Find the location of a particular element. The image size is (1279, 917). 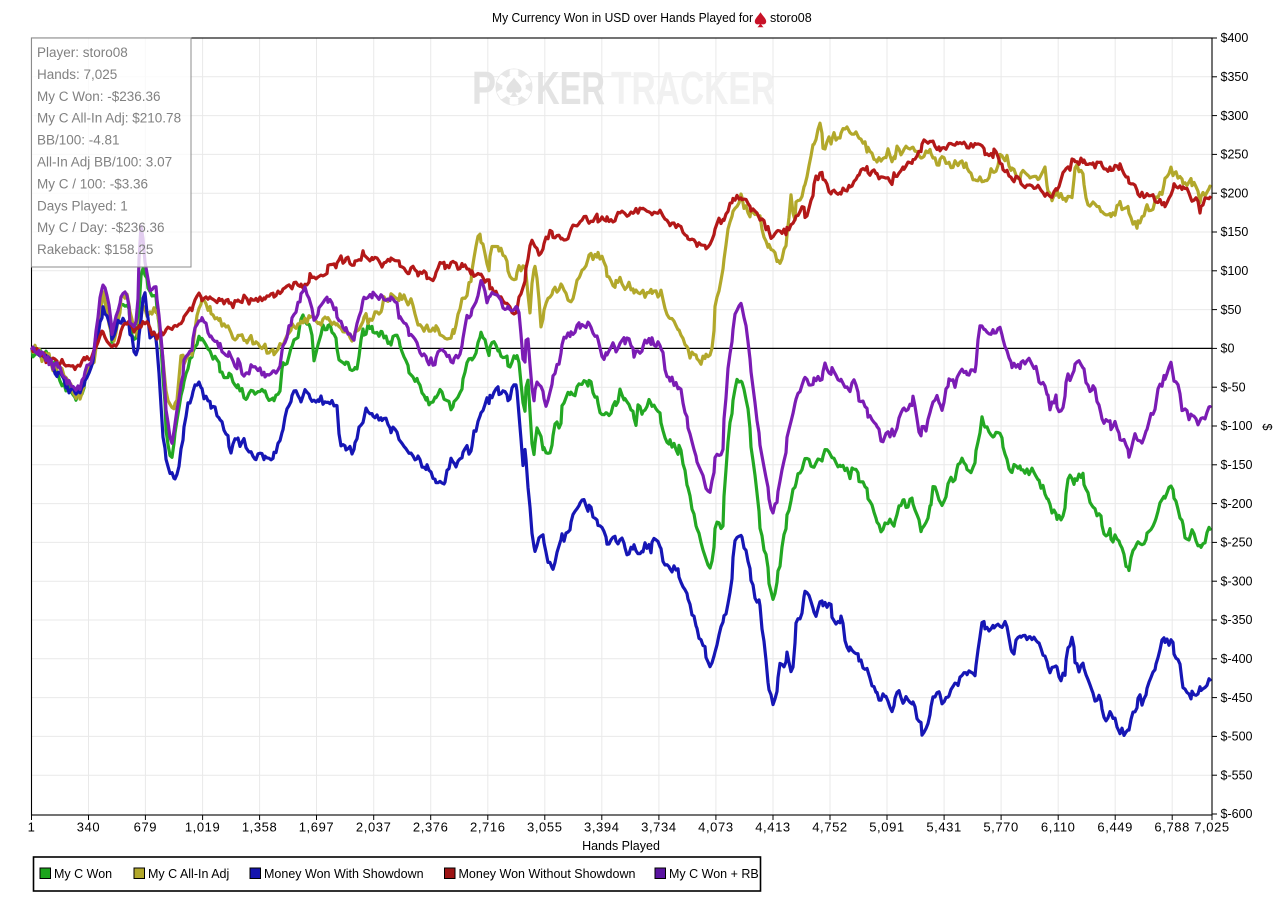

svg-text: 4,073 is located at coordinates (716, 827).